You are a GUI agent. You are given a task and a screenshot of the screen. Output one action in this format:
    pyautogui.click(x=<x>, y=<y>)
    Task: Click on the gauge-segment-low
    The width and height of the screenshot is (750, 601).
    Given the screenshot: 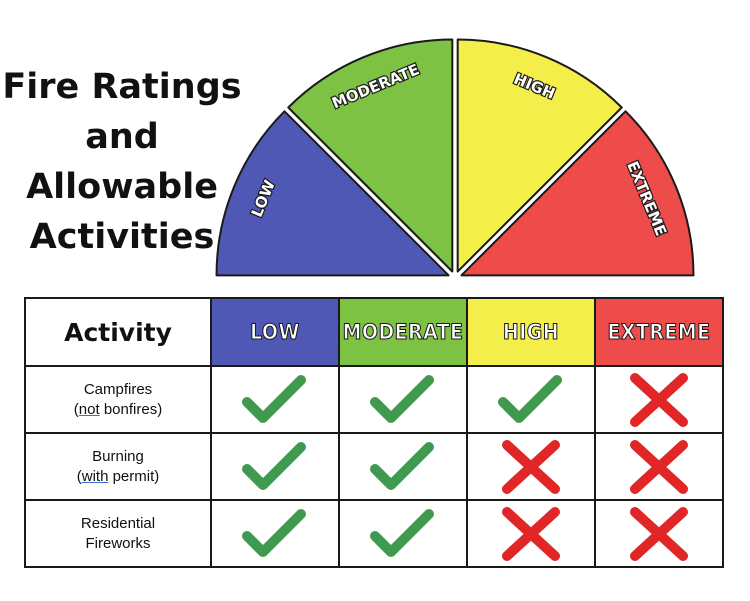 What is the action you would take?
    pyautogui.click(x=332, y=193)
    